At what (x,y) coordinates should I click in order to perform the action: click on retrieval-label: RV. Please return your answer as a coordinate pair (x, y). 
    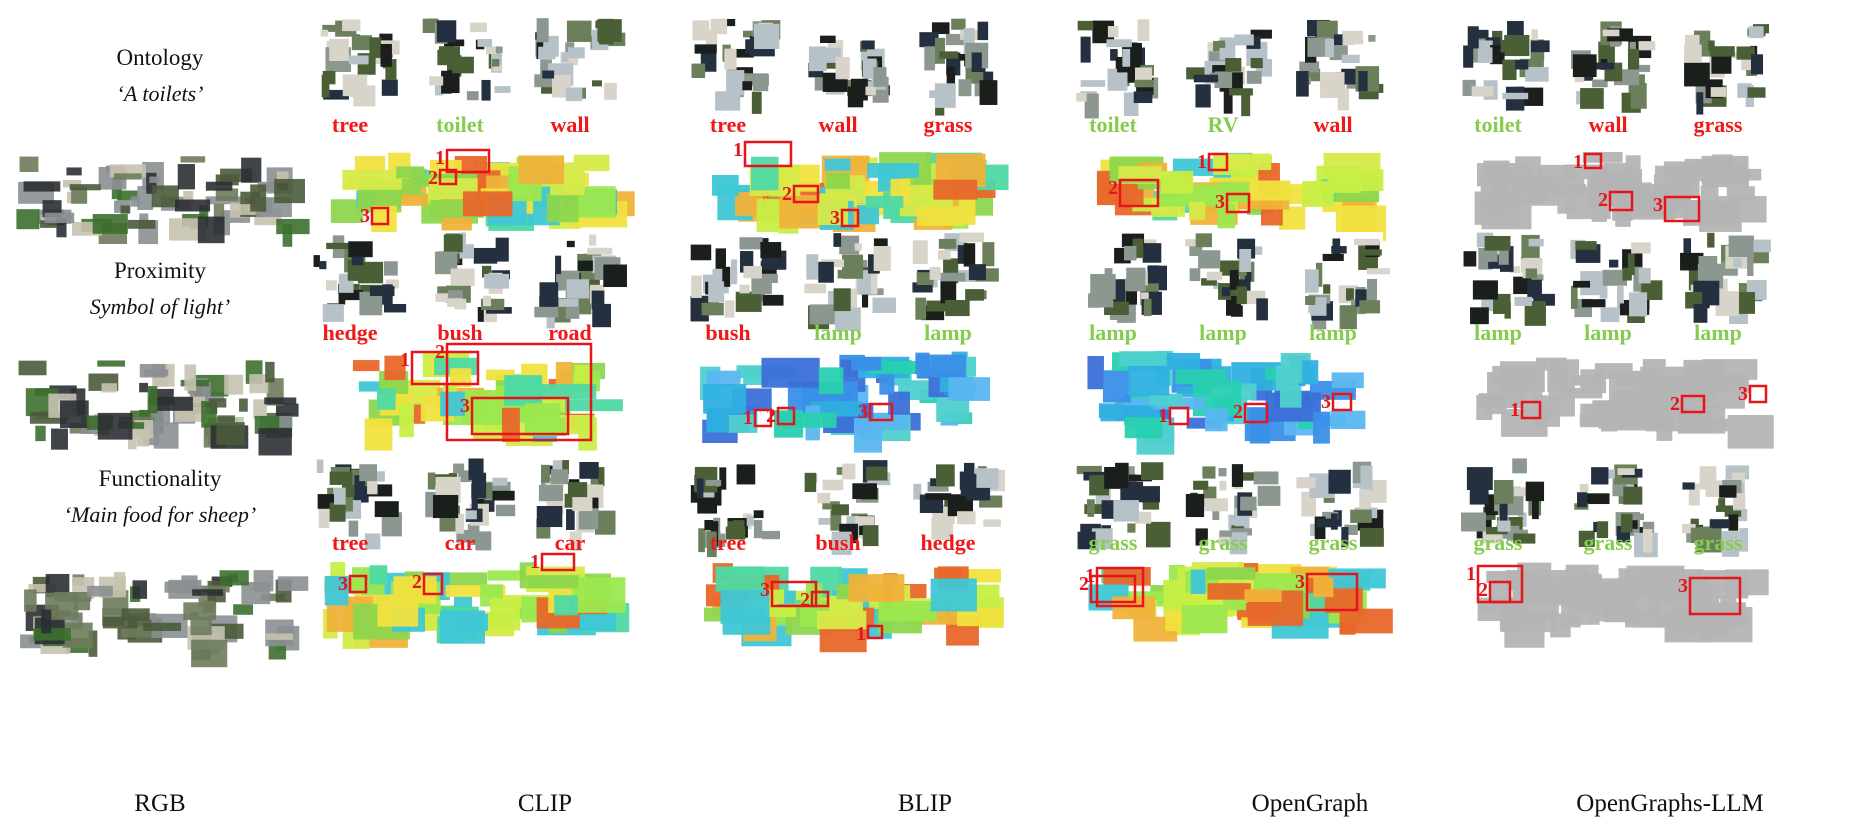
    Looking at the image, I should click on (1223, 124).